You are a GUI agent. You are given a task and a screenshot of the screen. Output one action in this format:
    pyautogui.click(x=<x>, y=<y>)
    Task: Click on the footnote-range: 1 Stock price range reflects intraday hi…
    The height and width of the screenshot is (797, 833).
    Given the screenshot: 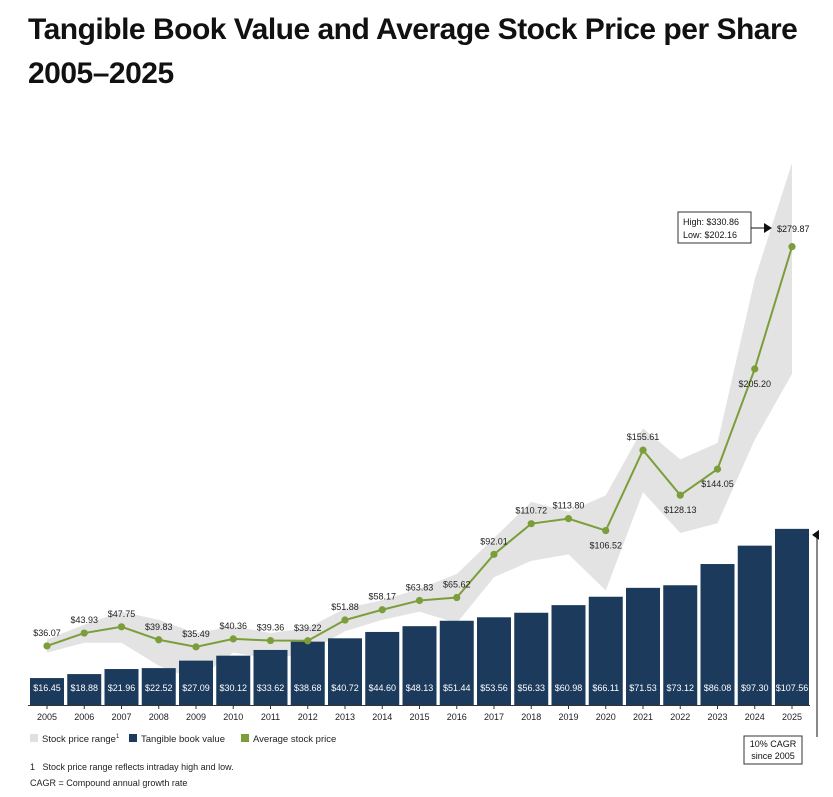 What is the action you would take?
    pyautogui.click(x=132, y=767)
    